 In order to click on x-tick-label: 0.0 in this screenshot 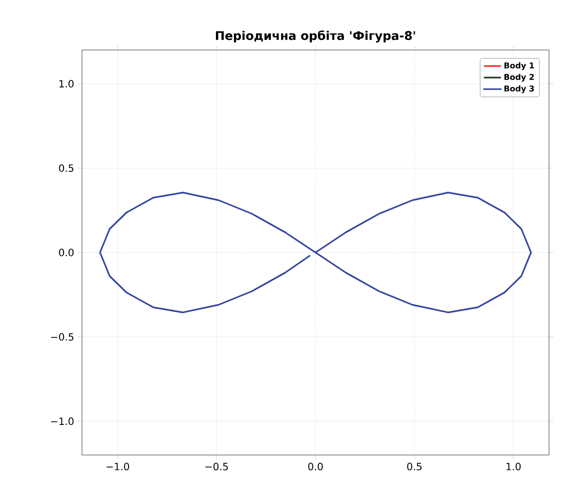, I will do `click(315, 466)`.